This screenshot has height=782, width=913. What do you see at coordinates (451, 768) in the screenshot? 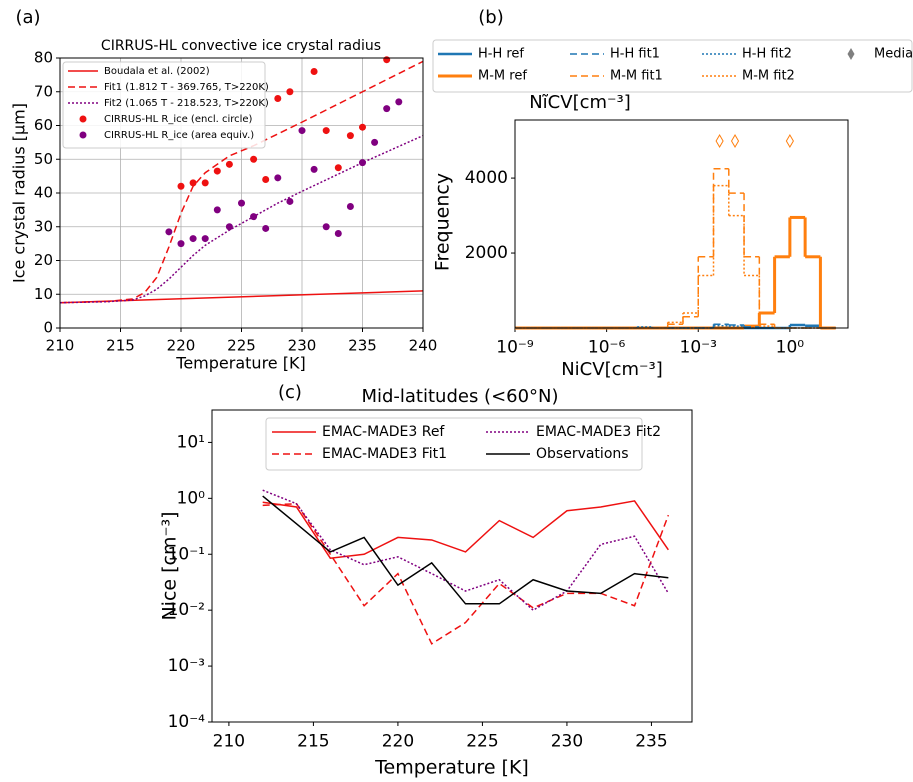
I see `x-axis-label: Temperature [K]` at bounding box center [451, 768].